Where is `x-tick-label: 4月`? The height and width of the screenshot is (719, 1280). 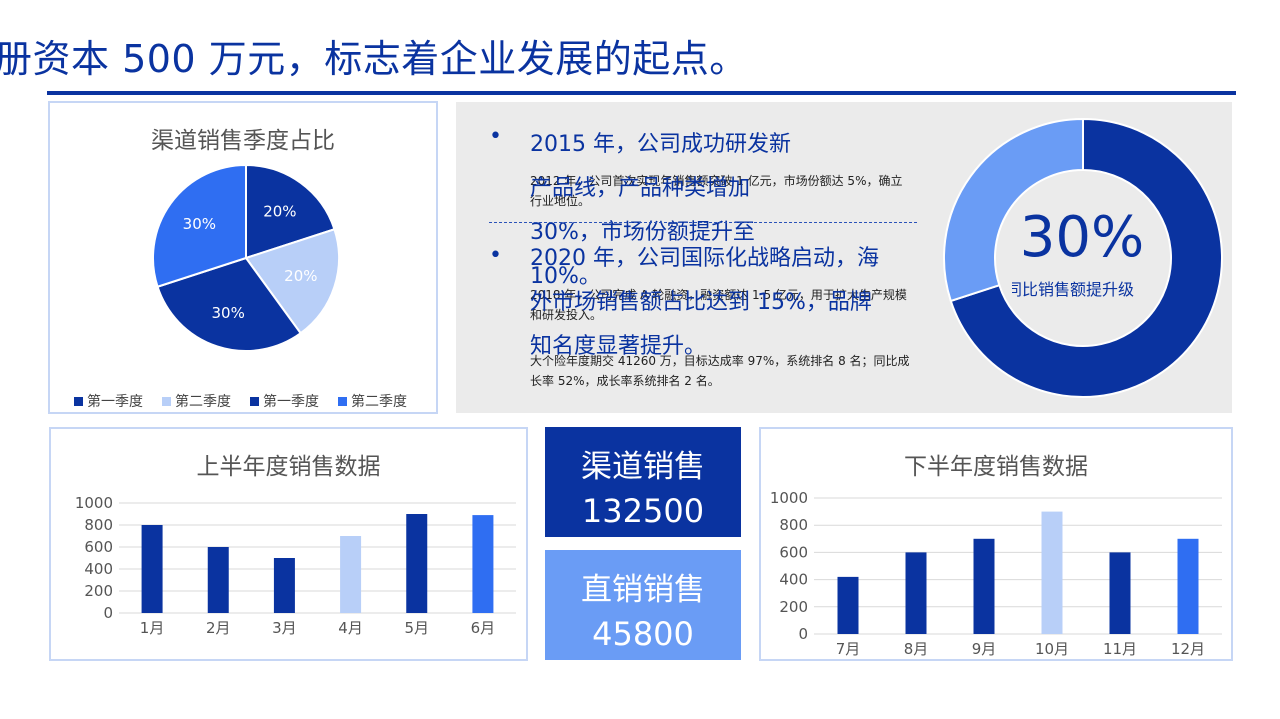
x-tick-label: 4月 is located at coordinates (350, 628).